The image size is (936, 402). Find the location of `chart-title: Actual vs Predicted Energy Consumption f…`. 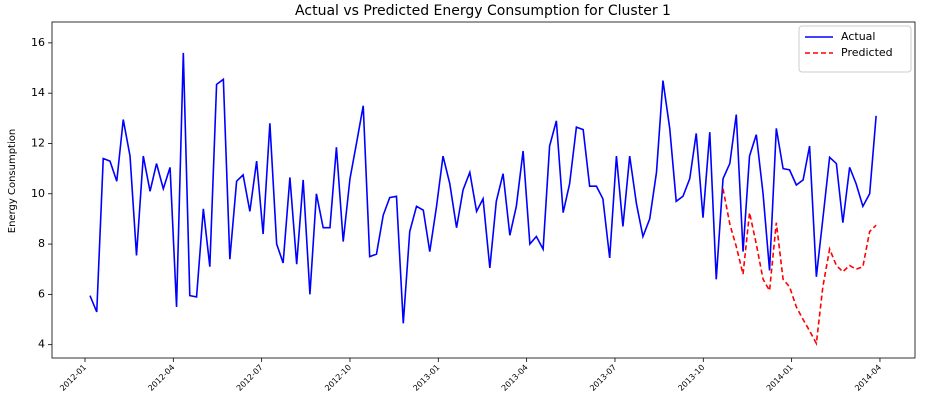

chart-title: Actual vs Predicted Energy Consumption f… is located at coordinates (483, 11).